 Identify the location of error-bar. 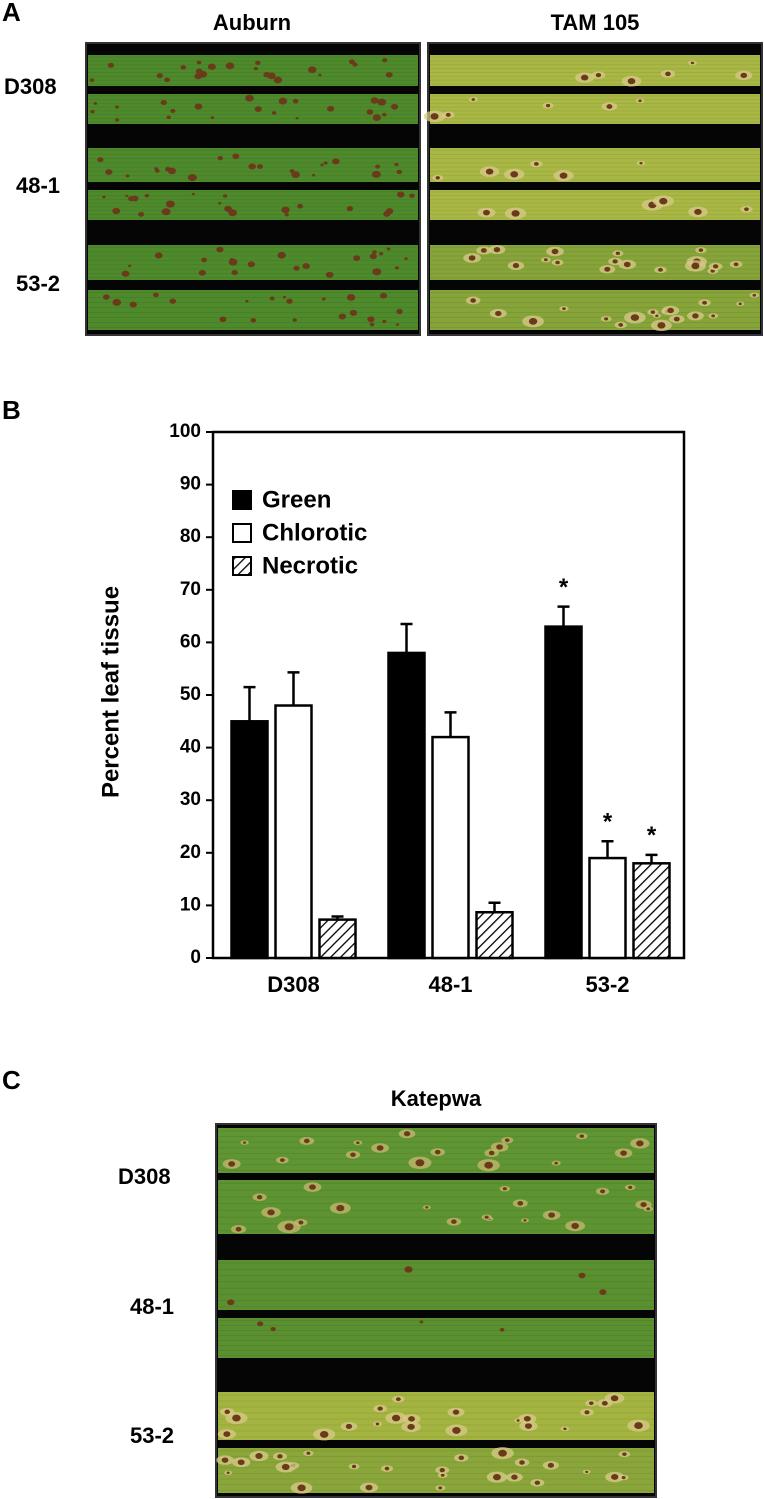
(249, 703).